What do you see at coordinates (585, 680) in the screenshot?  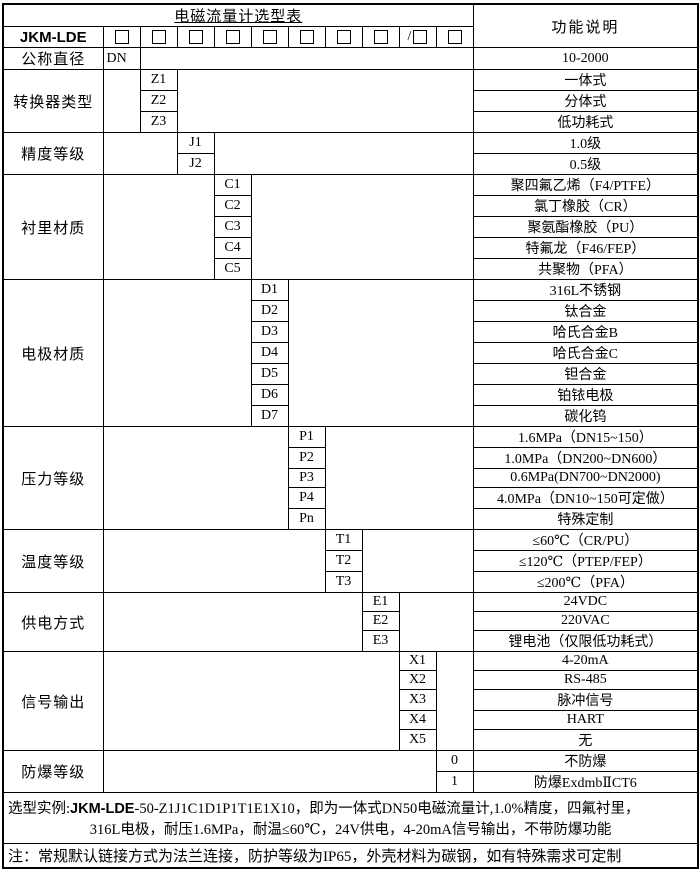 I see `option-desc: RS-485` at bounding box center [585, 680].